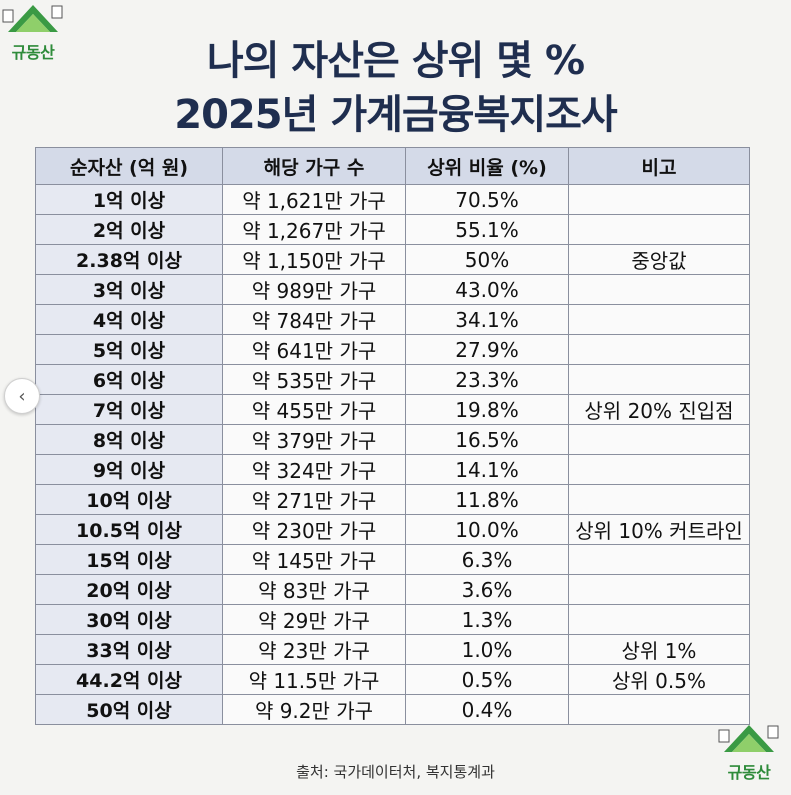  What do you see at coordinates (659, 529) in the screenshot?
I see `cell-note: 상위 10% 커트라인` at bounding box center [659, 529].